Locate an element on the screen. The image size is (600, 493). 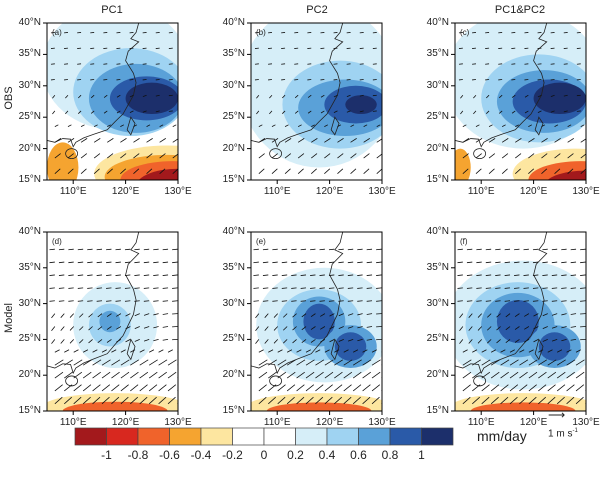
lat-tick-label: 40°N is located at coordinates (437, 22).